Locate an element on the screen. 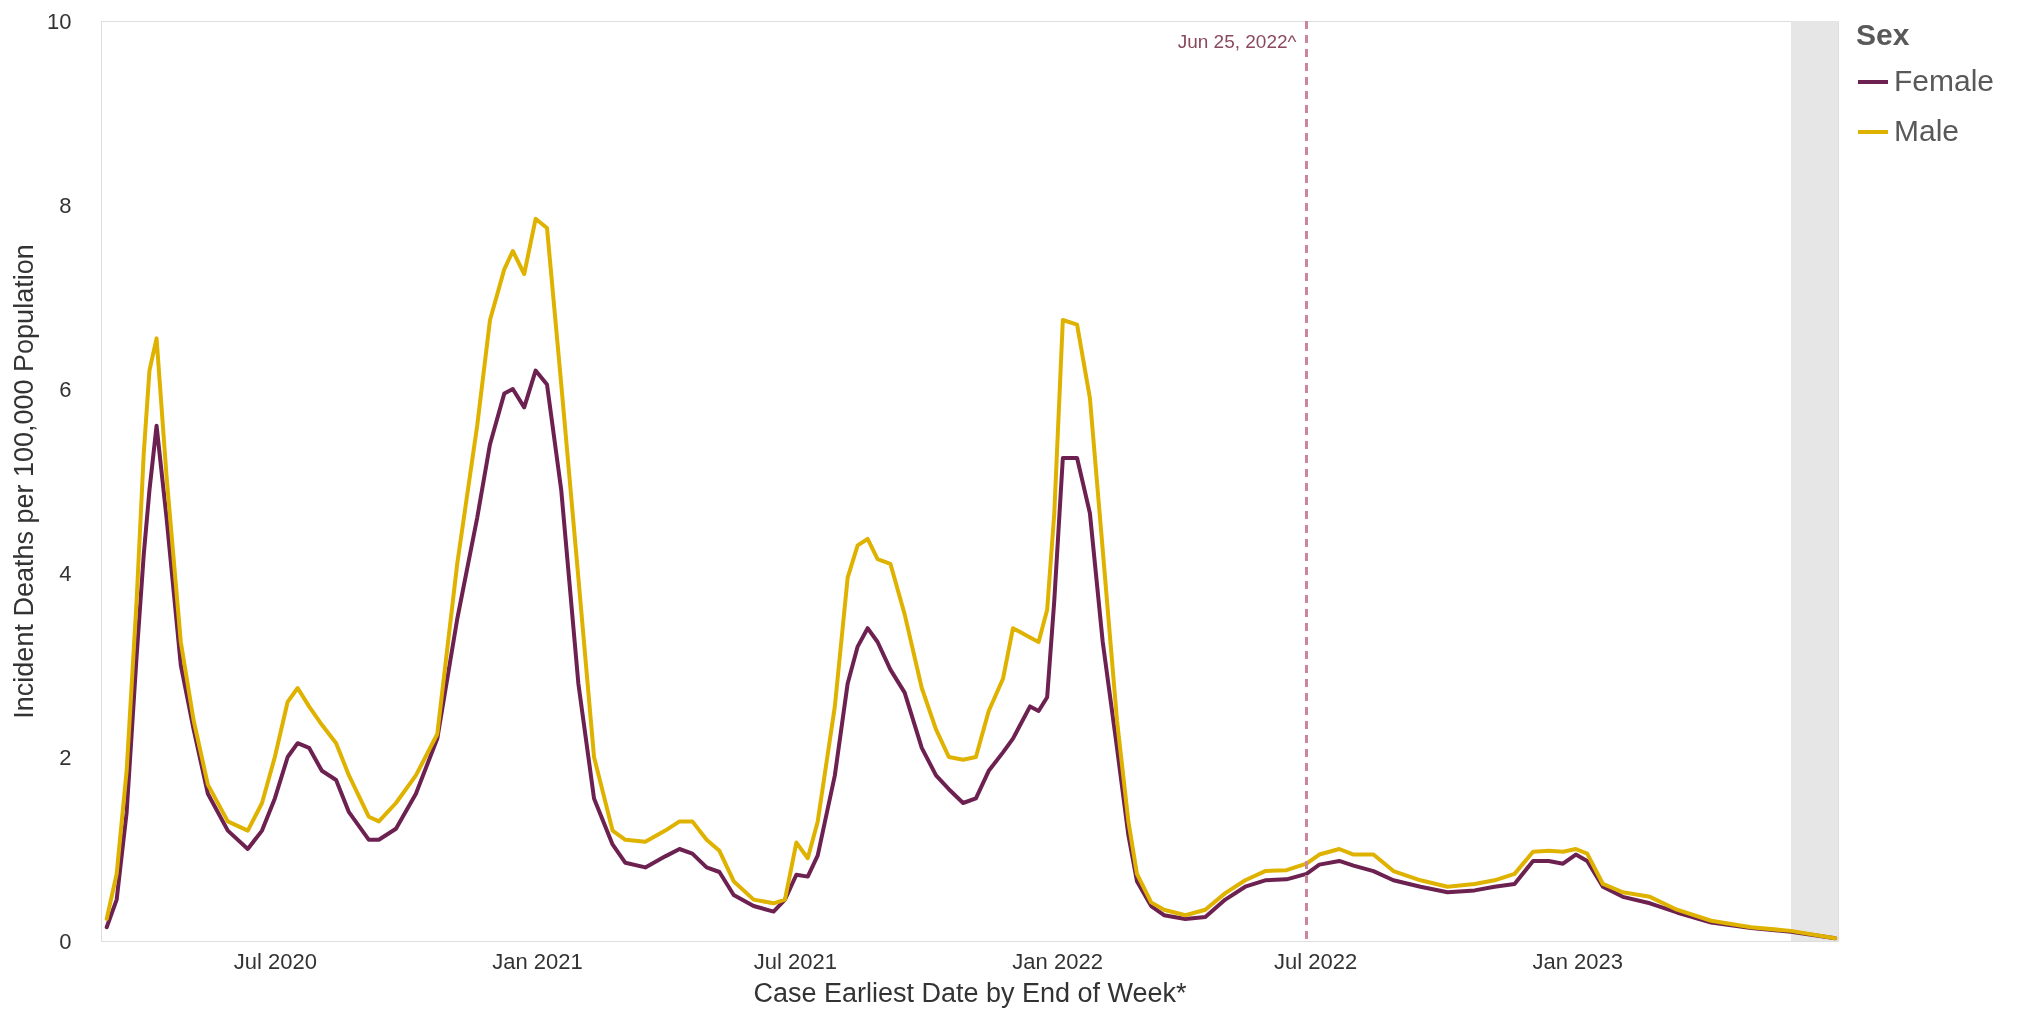 The height and width of the screenshot is (1034, 2023). legend-label: Male is located at coordinates (1927, 130).